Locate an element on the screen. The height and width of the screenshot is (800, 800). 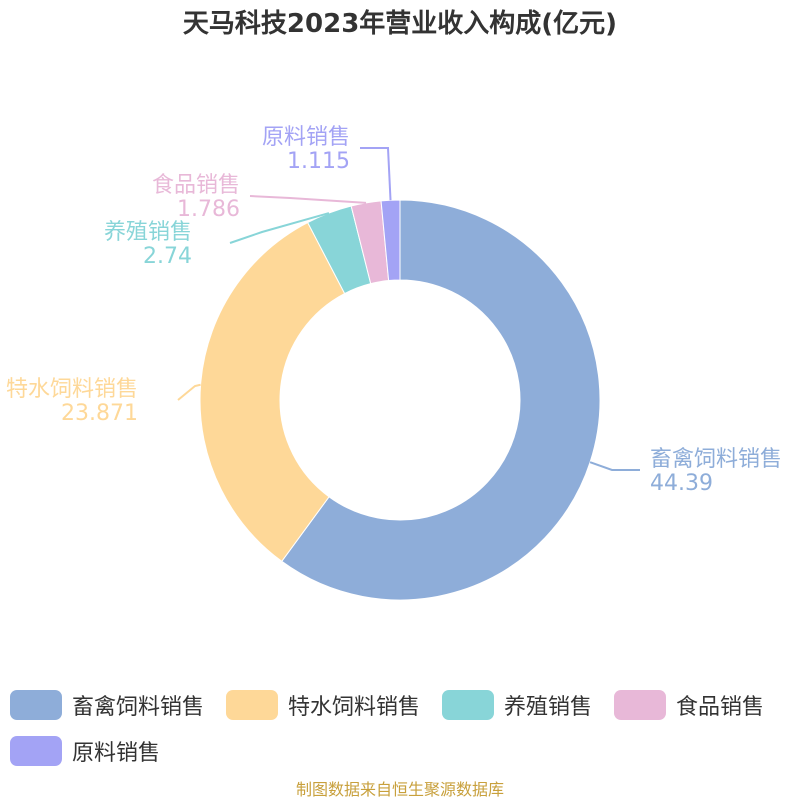
slice-value-label-2: 2.74 is located at coordinates (167, 256).